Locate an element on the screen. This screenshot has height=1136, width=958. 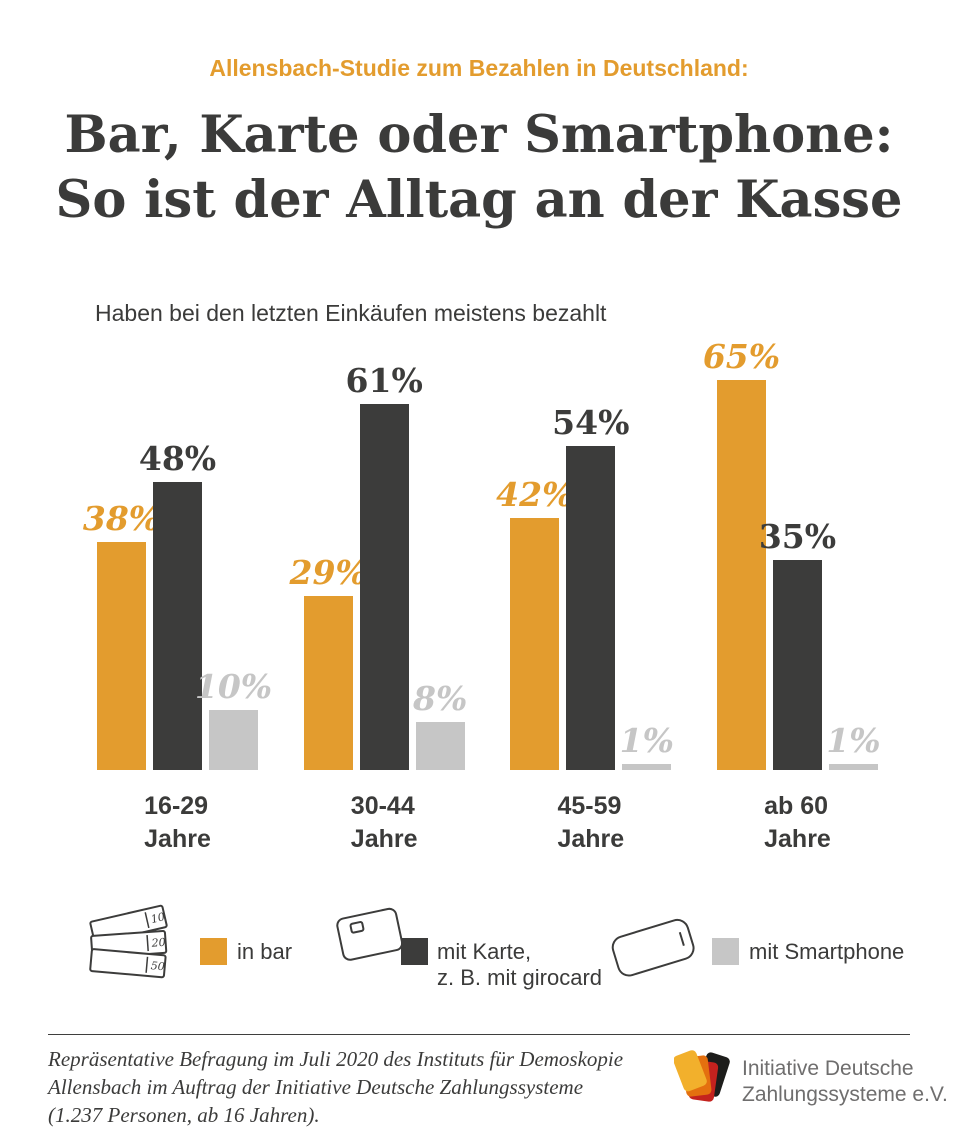
brand-name: Initiative Deutsche Zahlungssysteme e.V. is located at coordinates (845, 1082).